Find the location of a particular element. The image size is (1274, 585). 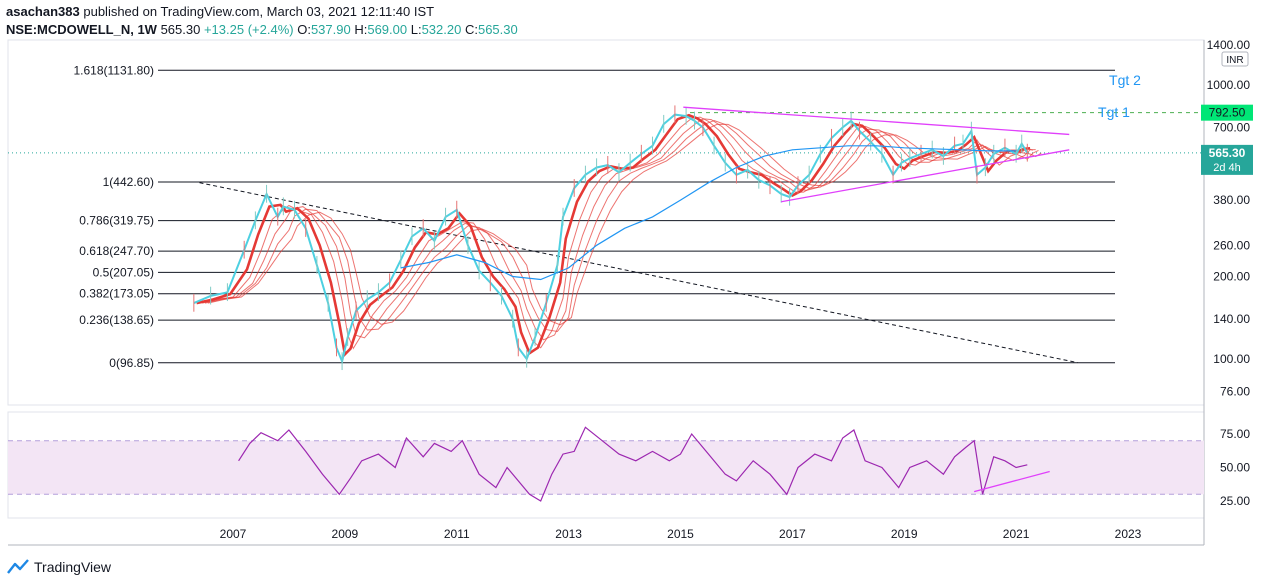

target-1-label: Tgt 1 is located at coordinates (1114, 112).